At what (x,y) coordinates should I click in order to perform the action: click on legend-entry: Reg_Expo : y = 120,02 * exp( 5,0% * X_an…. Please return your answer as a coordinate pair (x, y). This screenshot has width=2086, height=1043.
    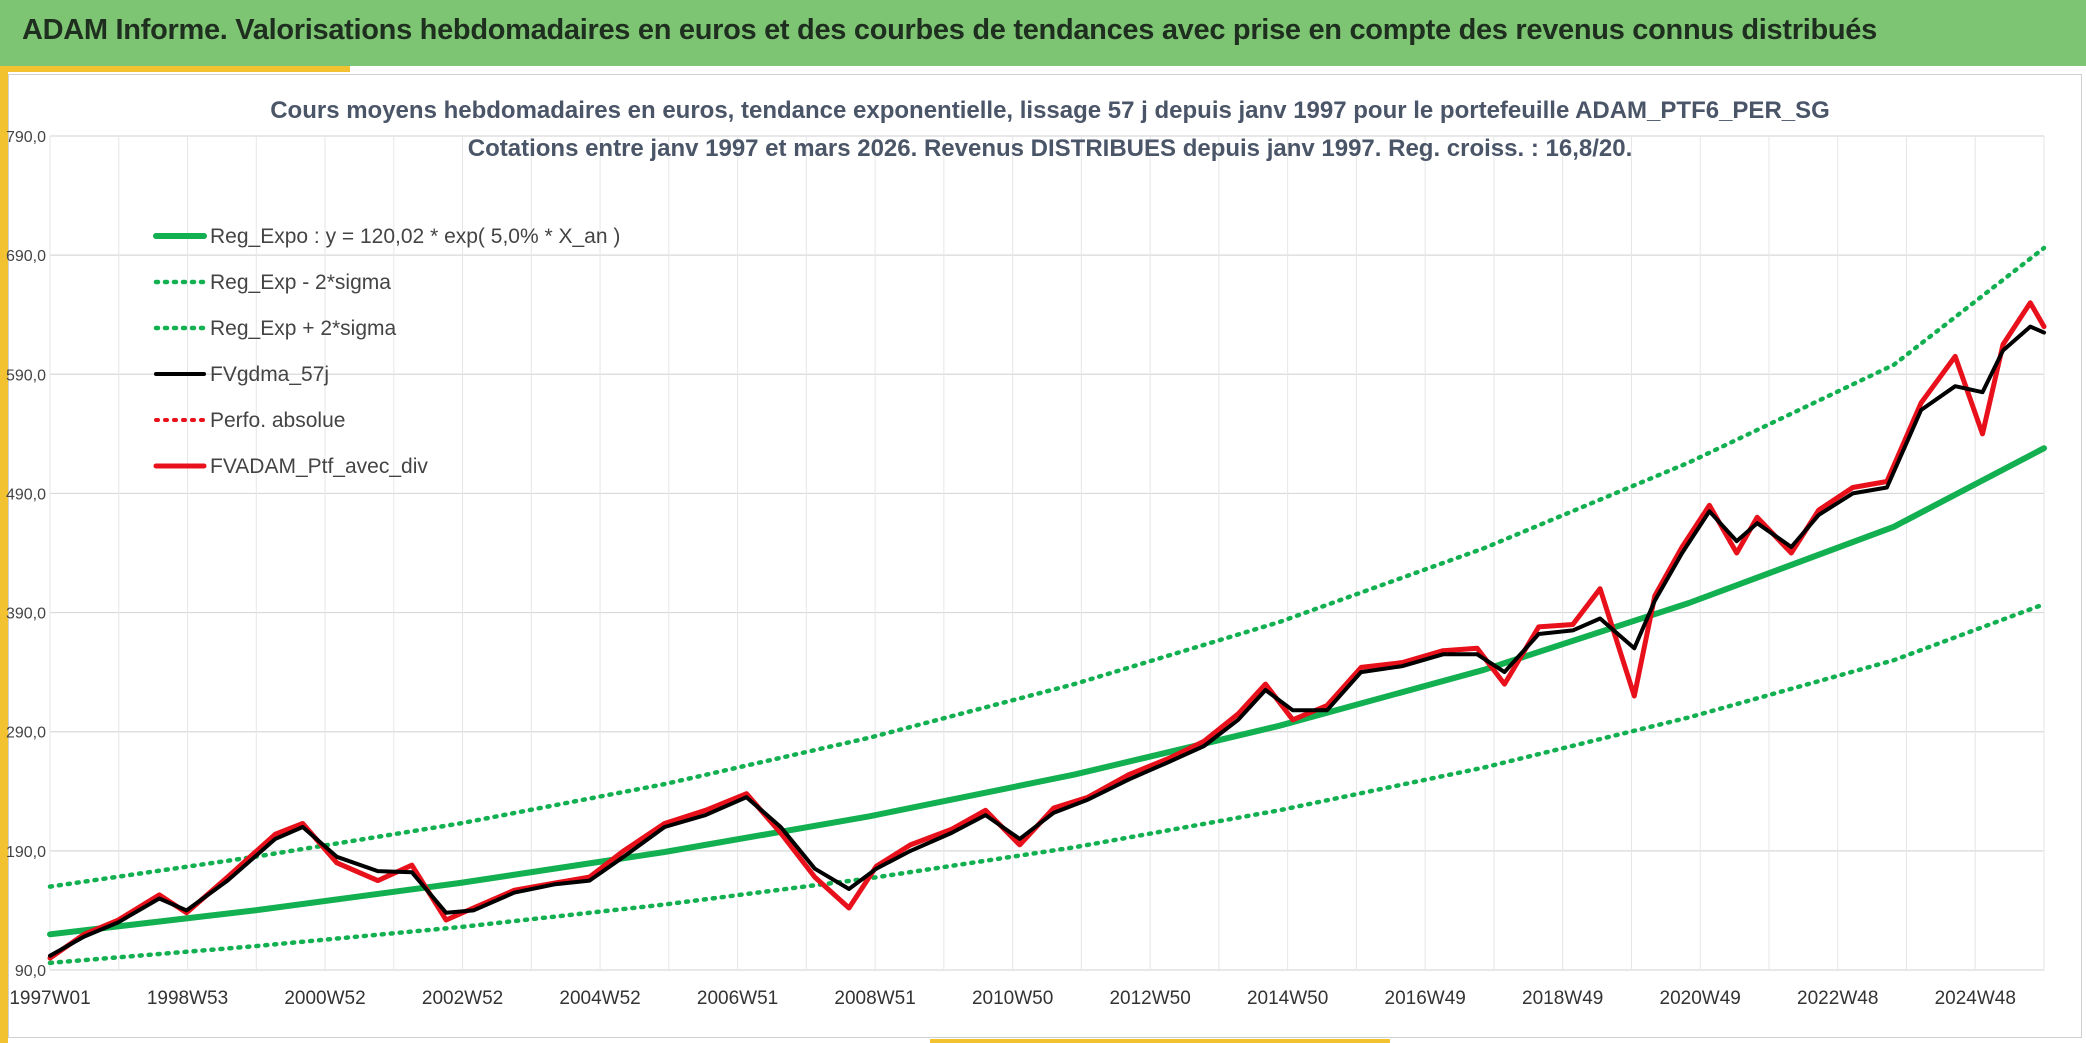
    Looking at the image, I should click on (415, 236).